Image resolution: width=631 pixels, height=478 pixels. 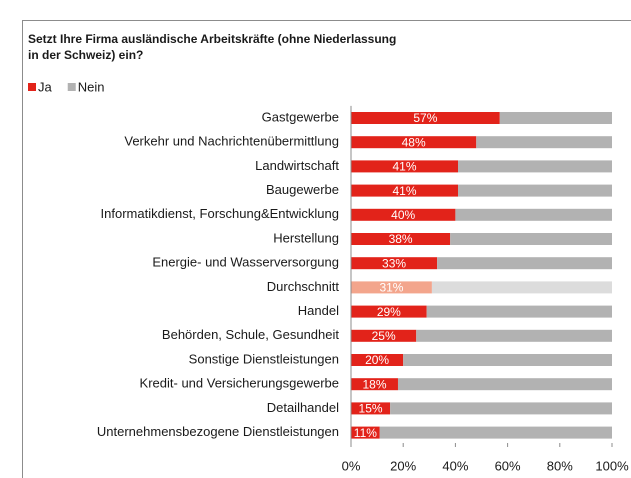 I want to click on data-label: 29%, so click(x=389, y=312).